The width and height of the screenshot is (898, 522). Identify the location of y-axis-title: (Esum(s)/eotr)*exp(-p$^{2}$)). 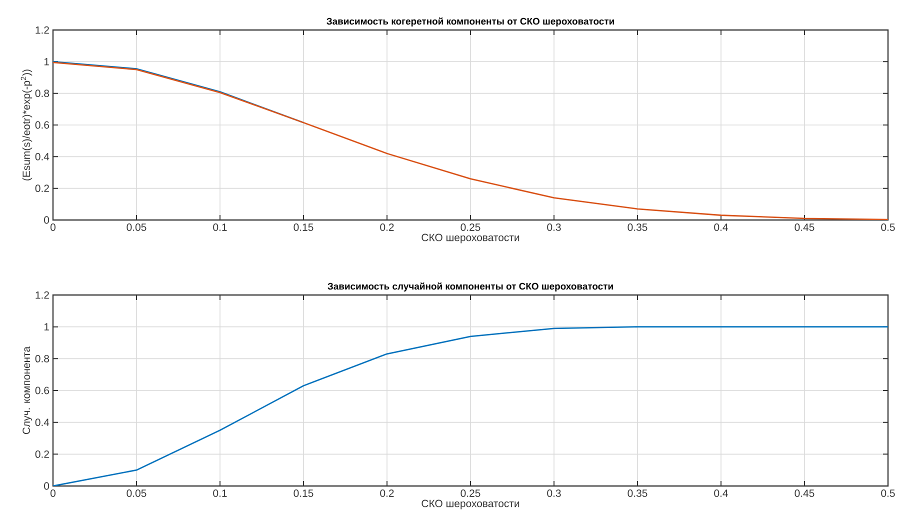
(26, 125).